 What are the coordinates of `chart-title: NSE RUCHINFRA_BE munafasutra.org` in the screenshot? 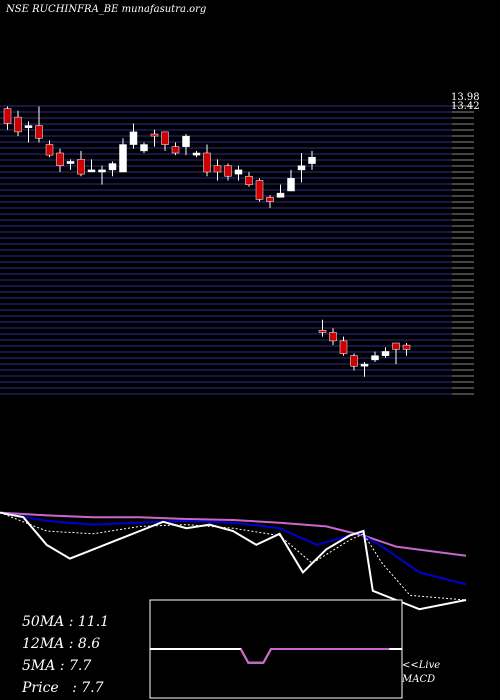 It's located at (106, 9).